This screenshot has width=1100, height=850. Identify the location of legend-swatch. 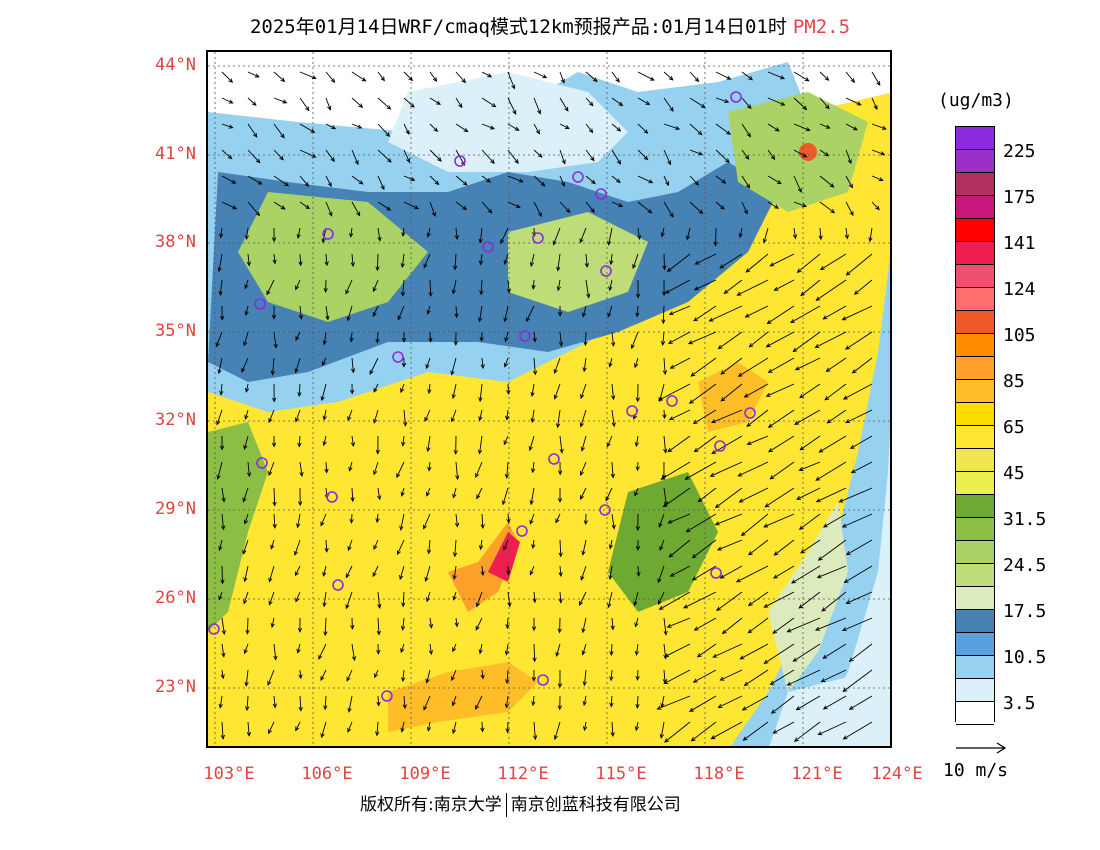
(975, 322).